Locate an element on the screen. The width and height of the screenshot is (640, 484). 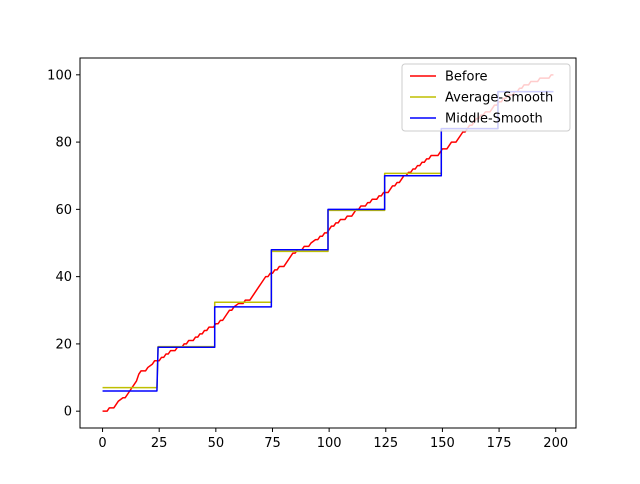
legend-box is located at coordinates (486, 97).